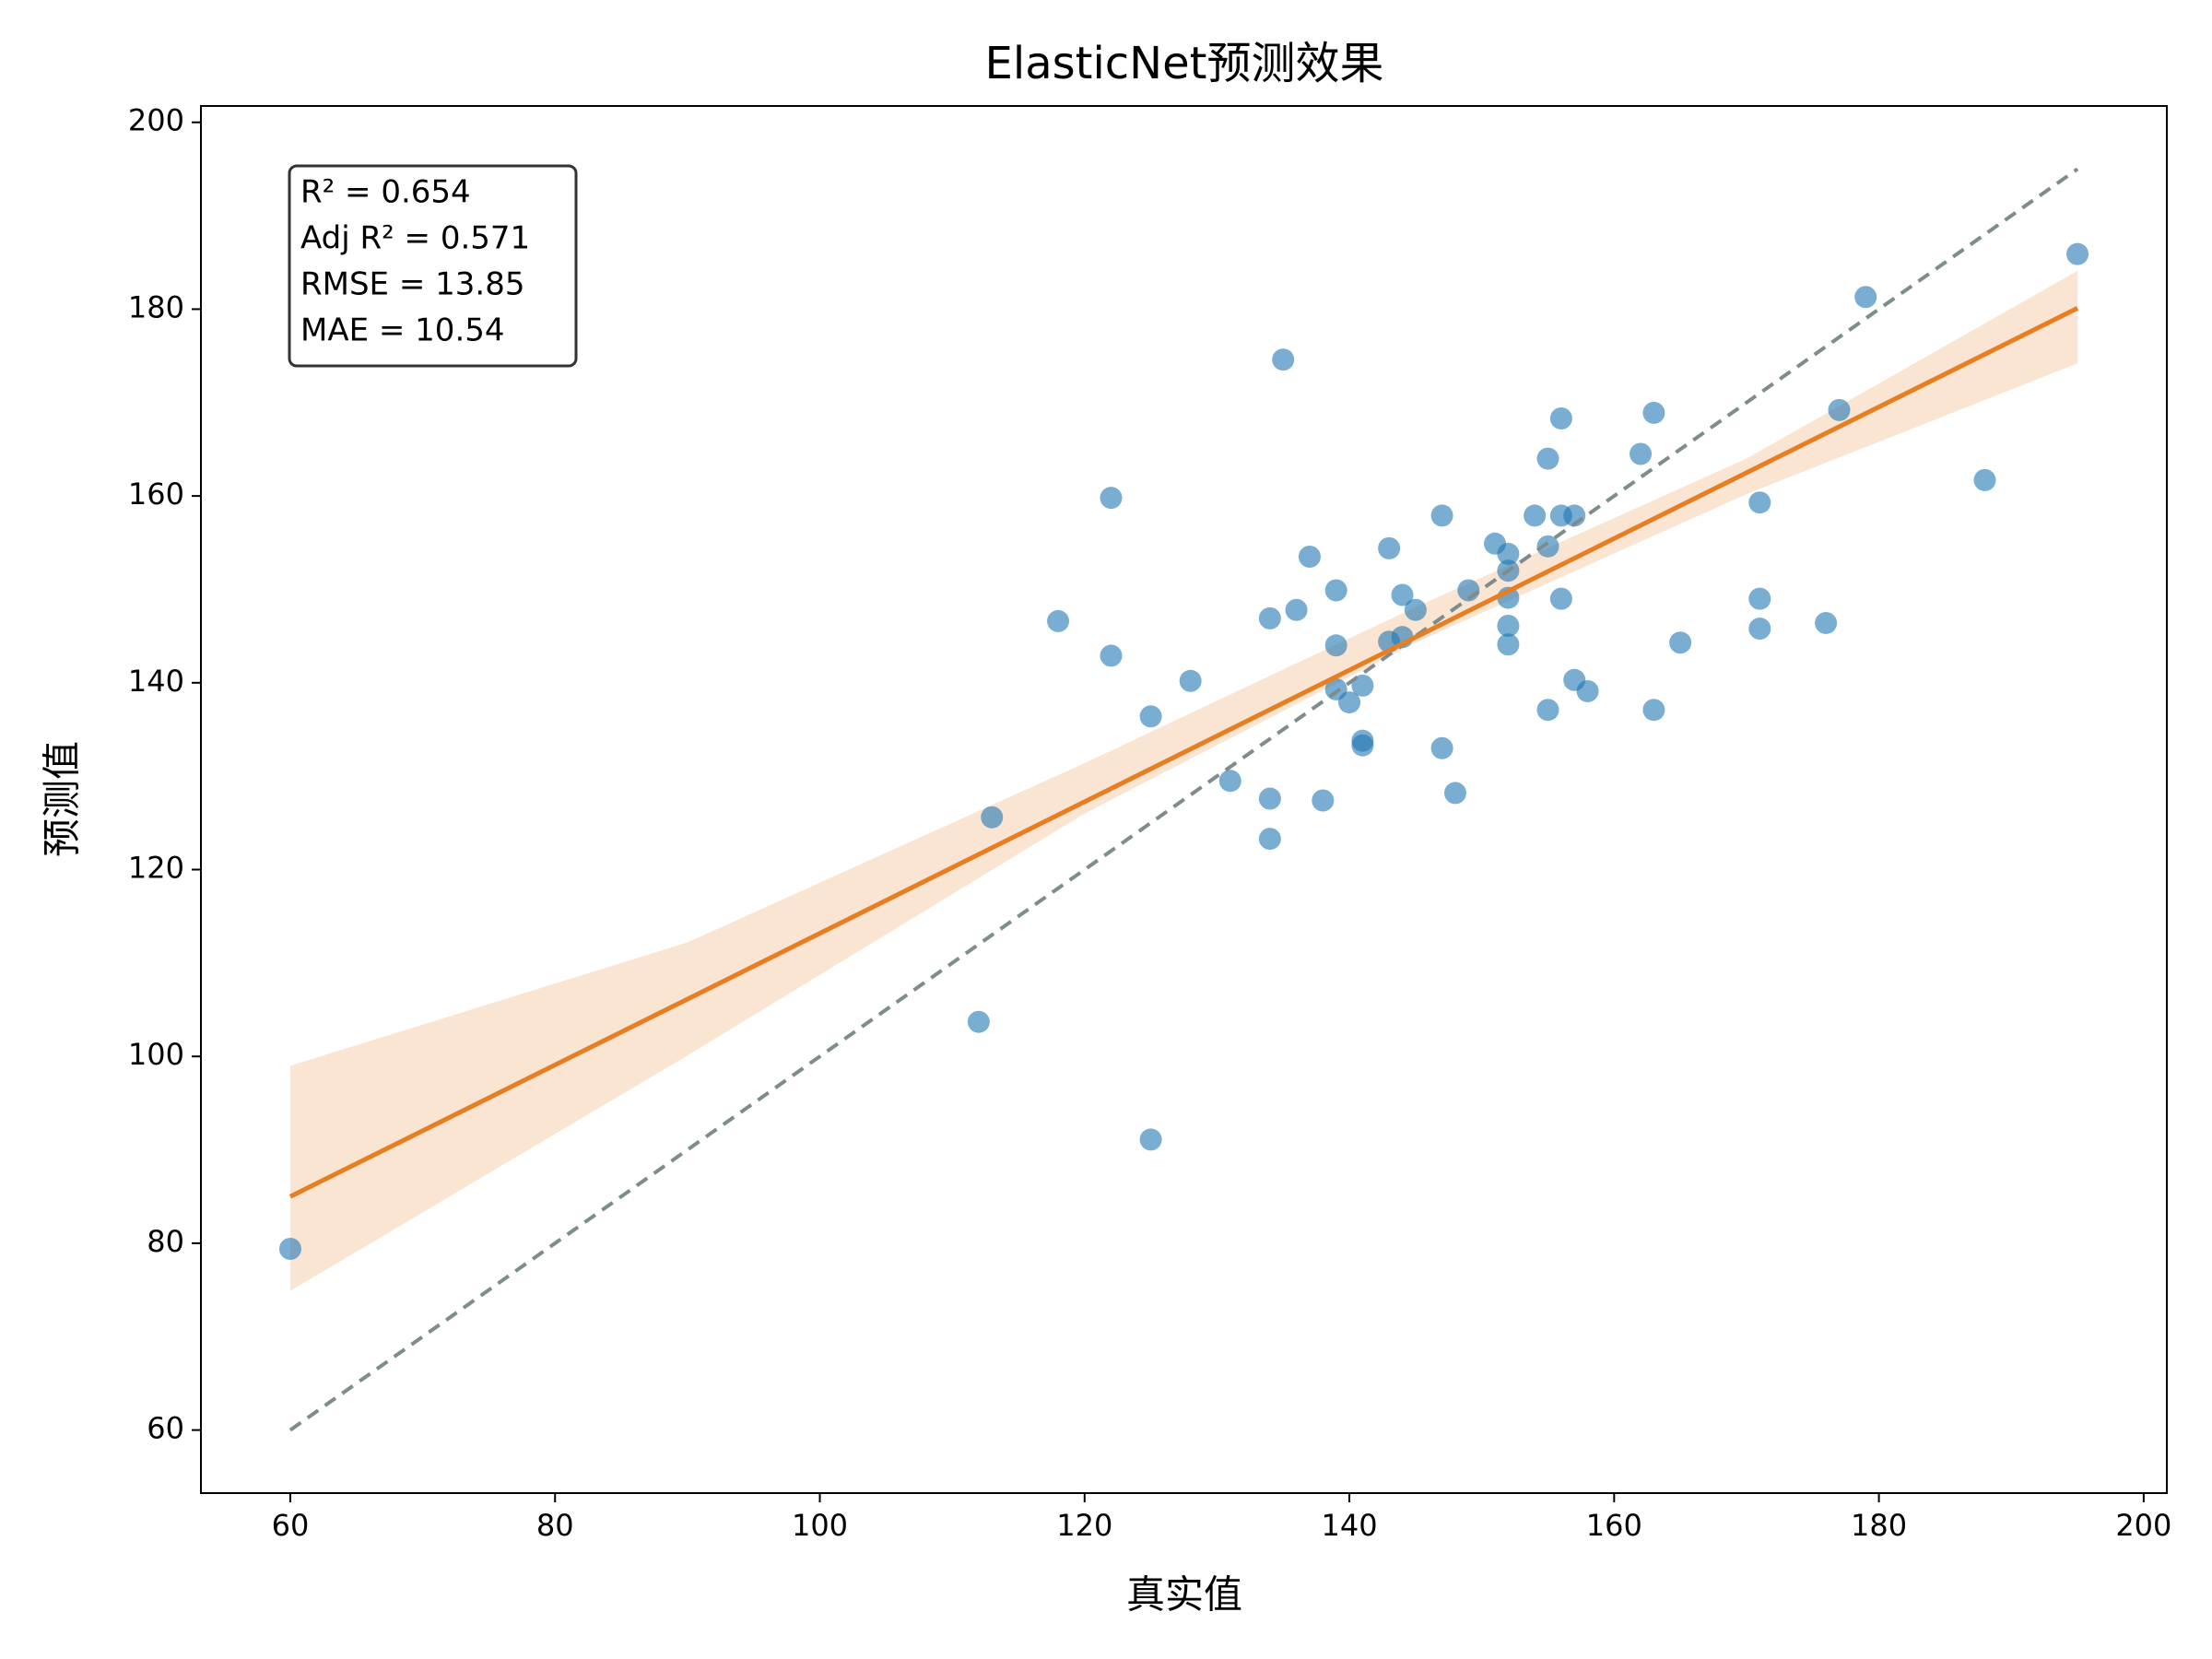 The image size is (2212, 1659). What do you see at coordinates (555, 1525) in the screenshot?
I see `x-tick-label: 80` at bounding box center [555, 1525].